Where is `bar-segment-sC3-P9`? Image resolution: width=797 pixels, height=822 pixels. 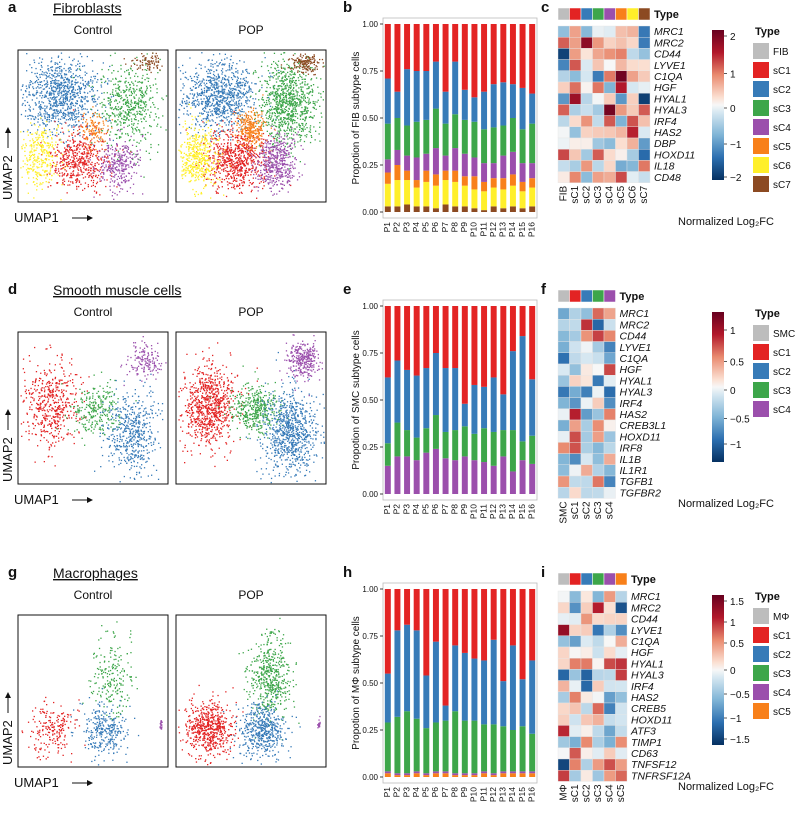
bar-segment-sC3-P9 is located at coordinates (464, 136).